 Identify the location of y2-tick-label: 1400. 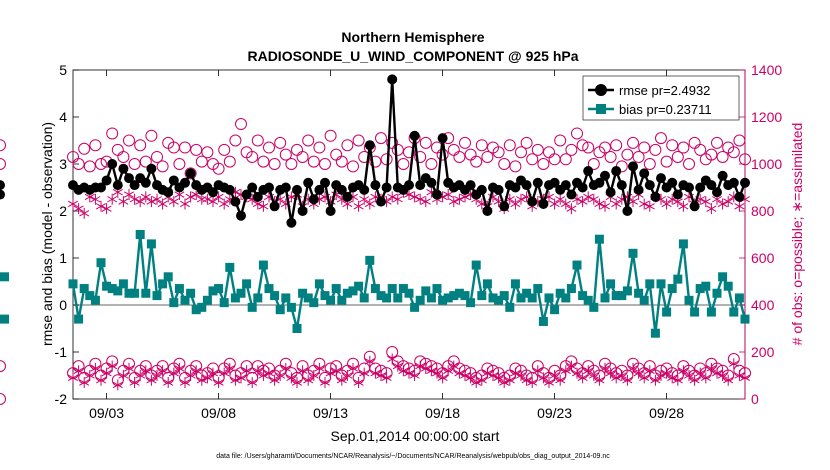
(766, 70).